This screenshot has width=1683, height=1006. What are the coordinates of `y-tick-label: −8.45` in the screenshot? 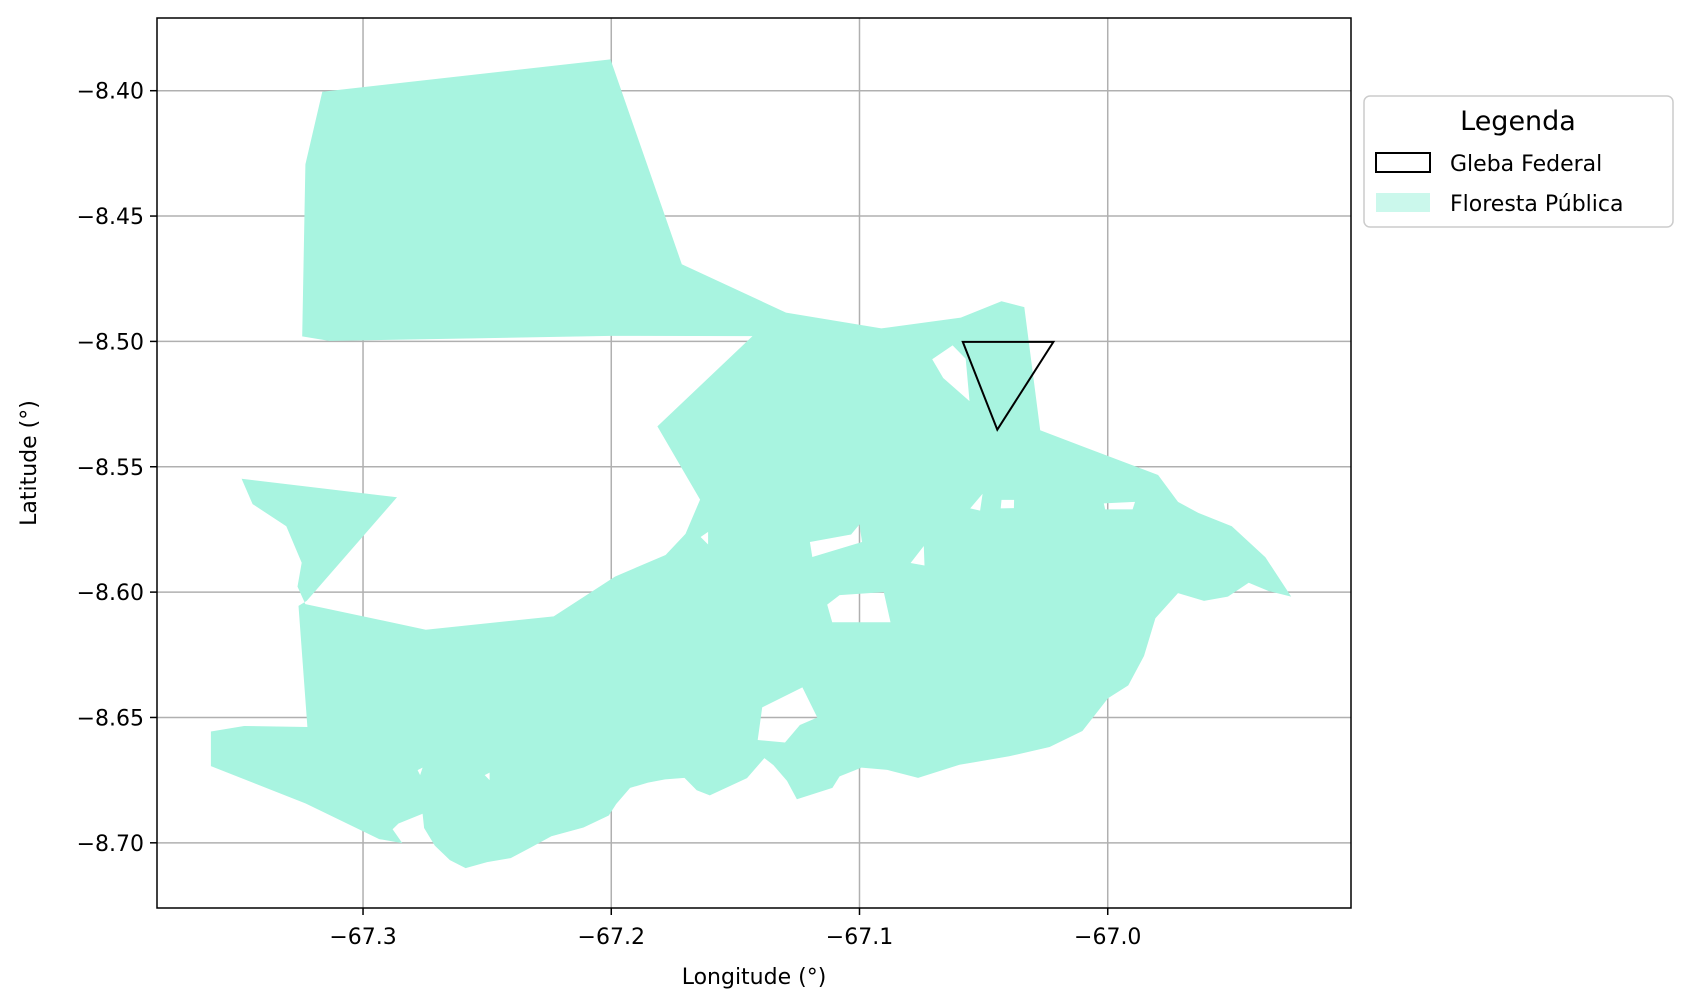 It's located at (110, 217).